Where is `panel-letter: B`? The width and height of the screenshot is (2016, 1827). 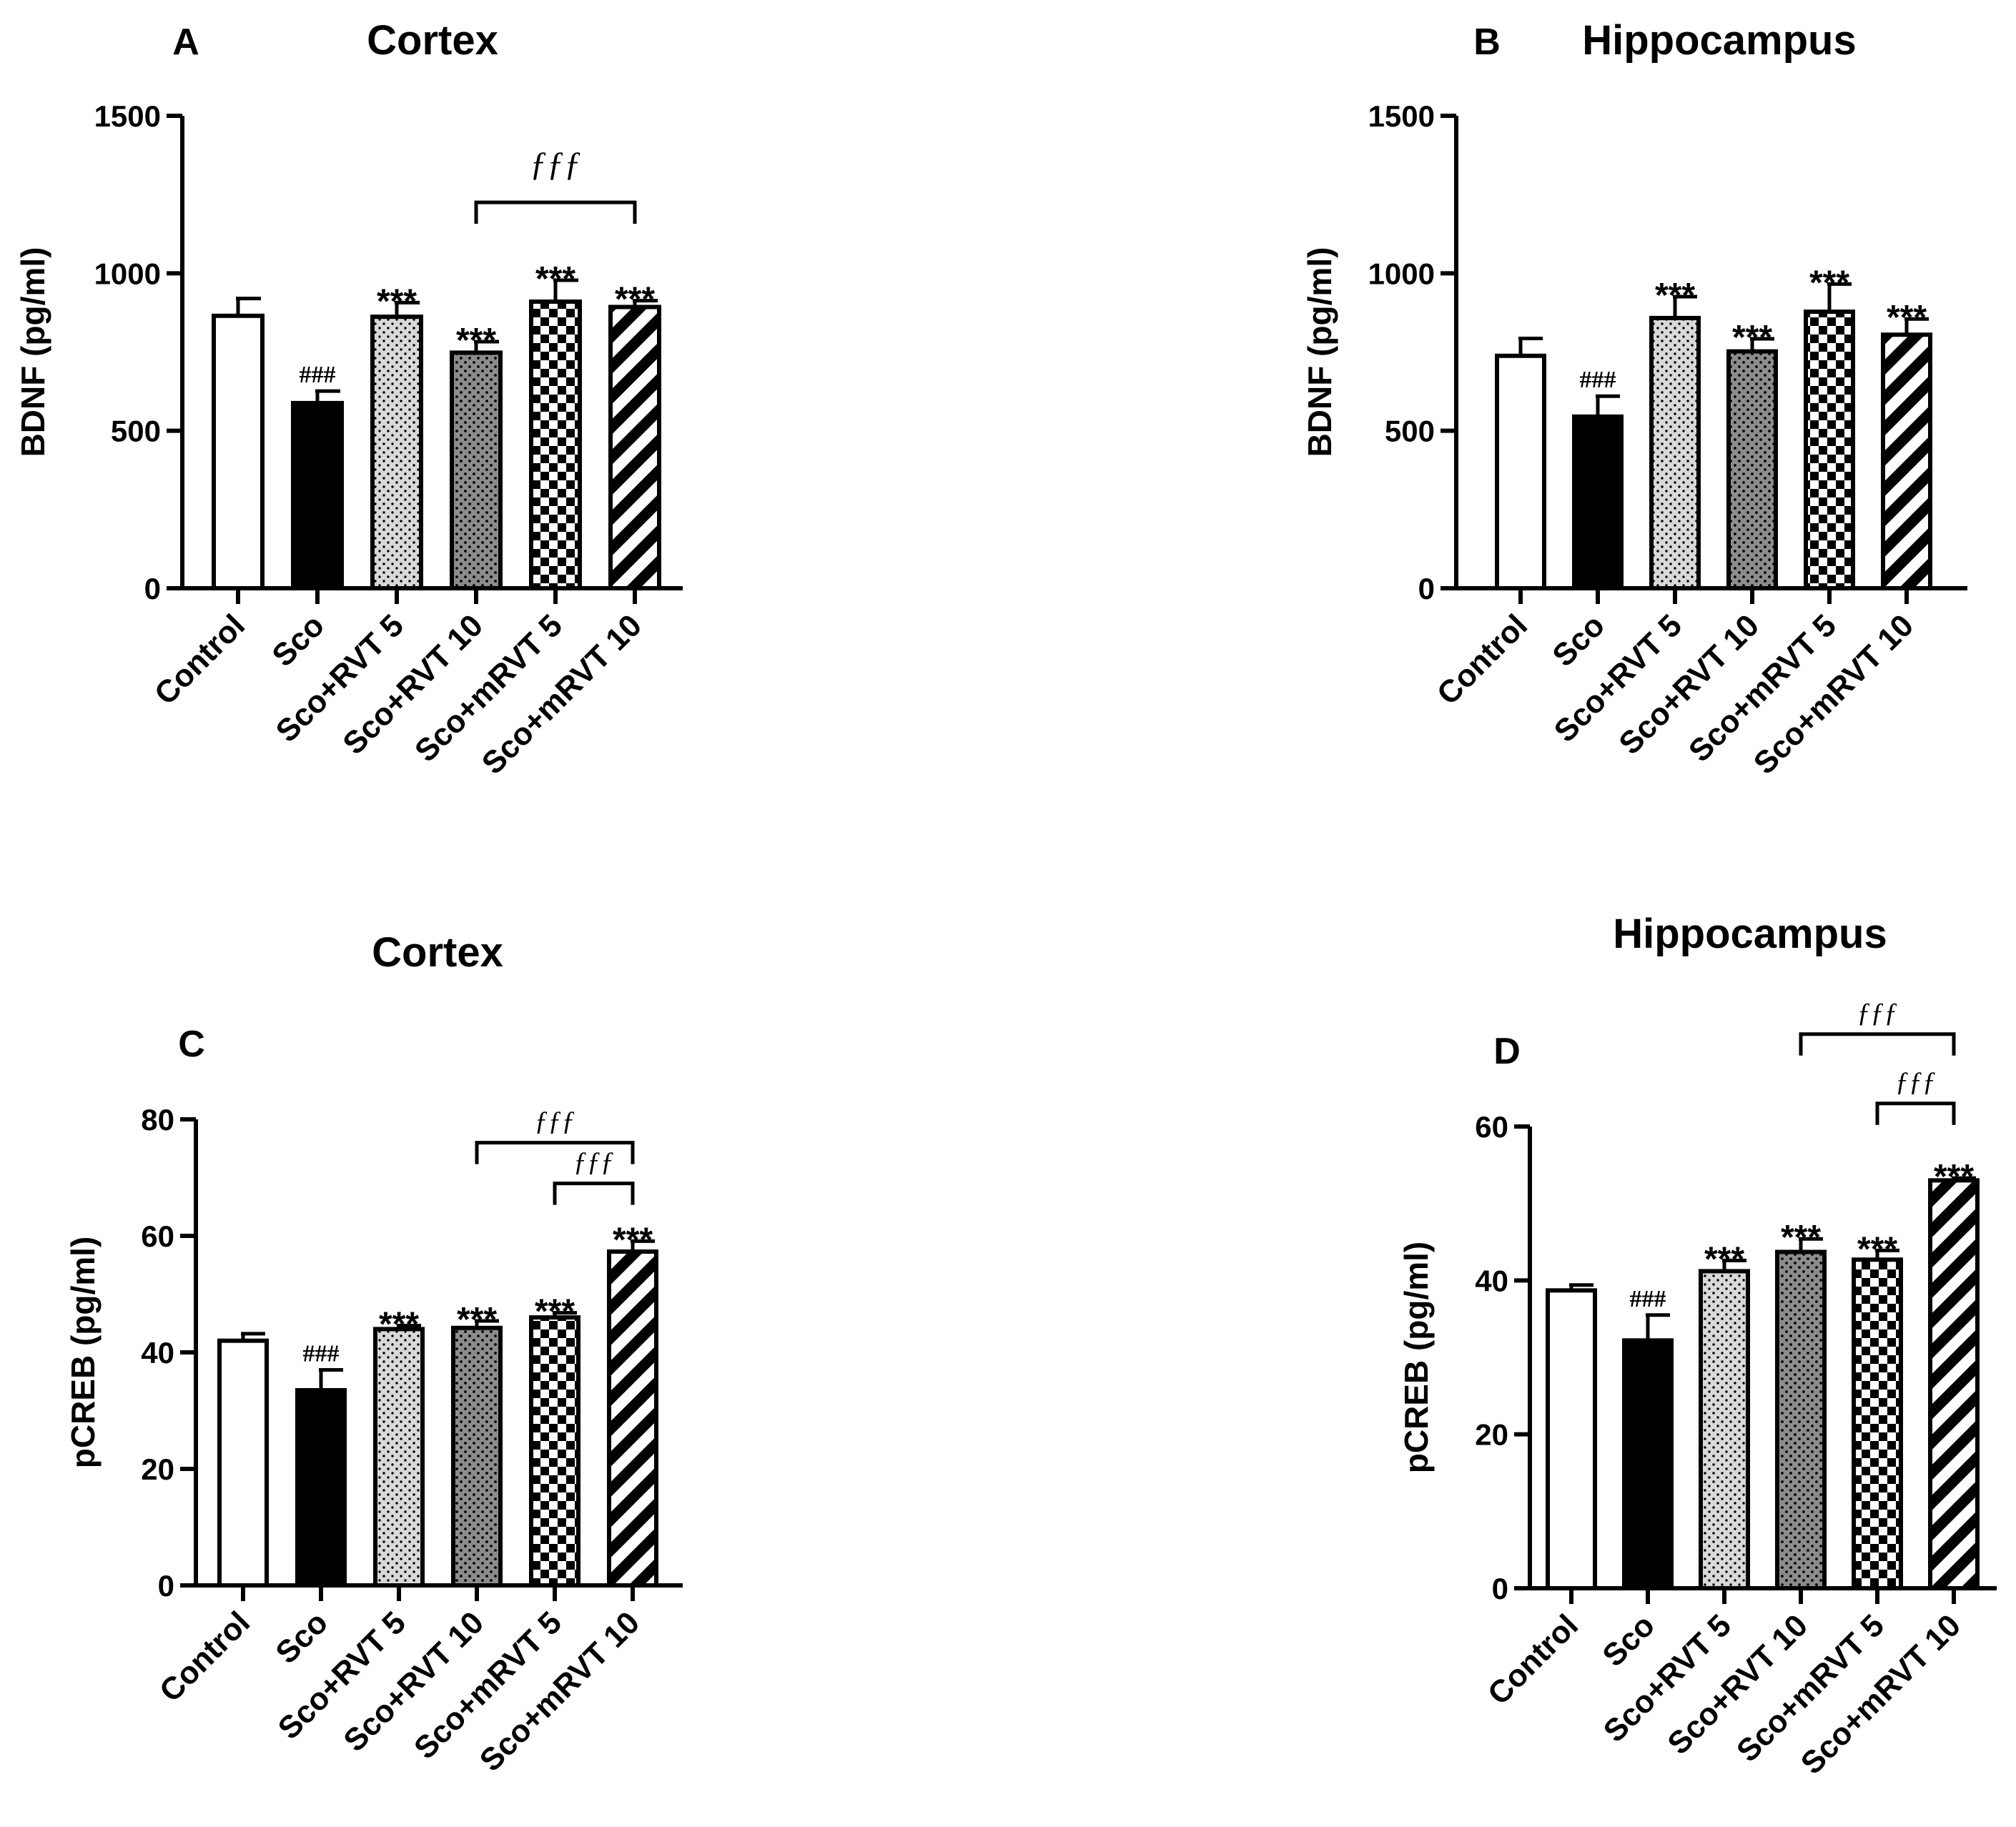 panel-letter: B is located at coordinates (1487, 42).